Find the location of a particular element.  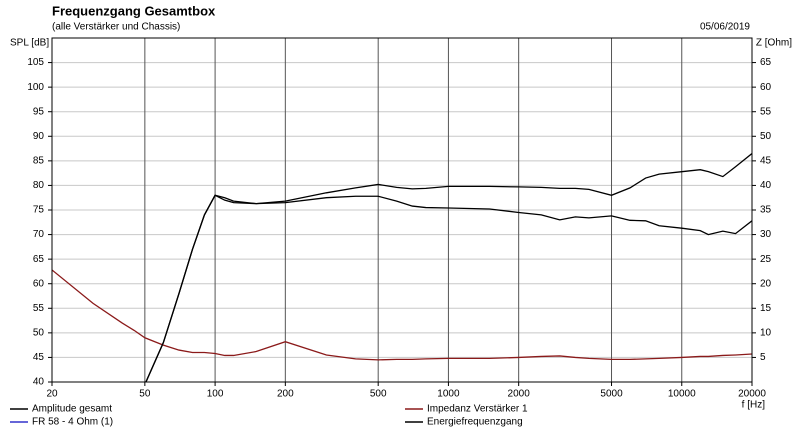

y2-tick-label: 35 is located at coordinates (766, 210).